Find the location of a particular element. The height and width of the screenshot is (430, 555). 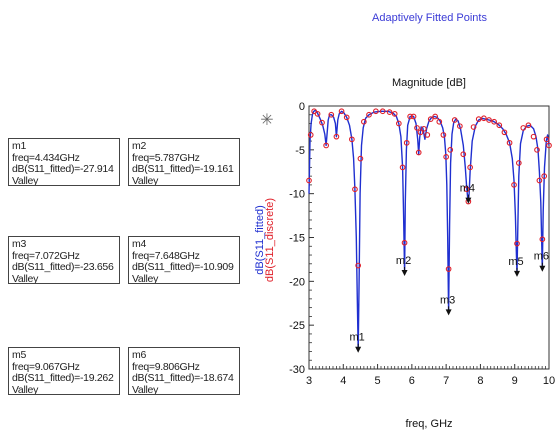

marker-readout-value: dB(S11_fitted)=-18.674 is located at coordinates (183, 378).